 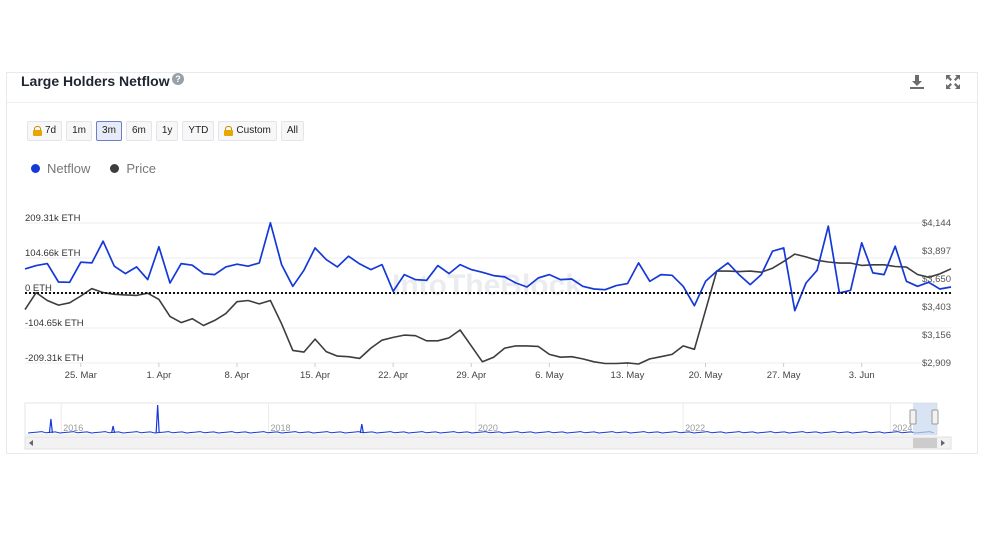 I want to click on legend-netflow: Netflow, so click(x=60, y=168).